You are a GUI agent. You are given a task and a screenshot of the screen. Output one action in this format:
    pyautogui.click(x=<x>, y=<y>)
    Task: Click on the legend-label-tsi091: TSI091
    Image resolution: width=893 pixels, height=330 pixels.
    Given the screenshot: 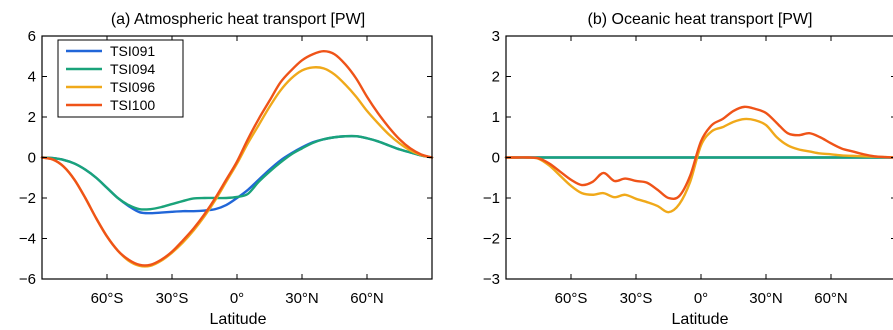 What is the action you would take?
    pyautogui.click(x=132, y=51)
    